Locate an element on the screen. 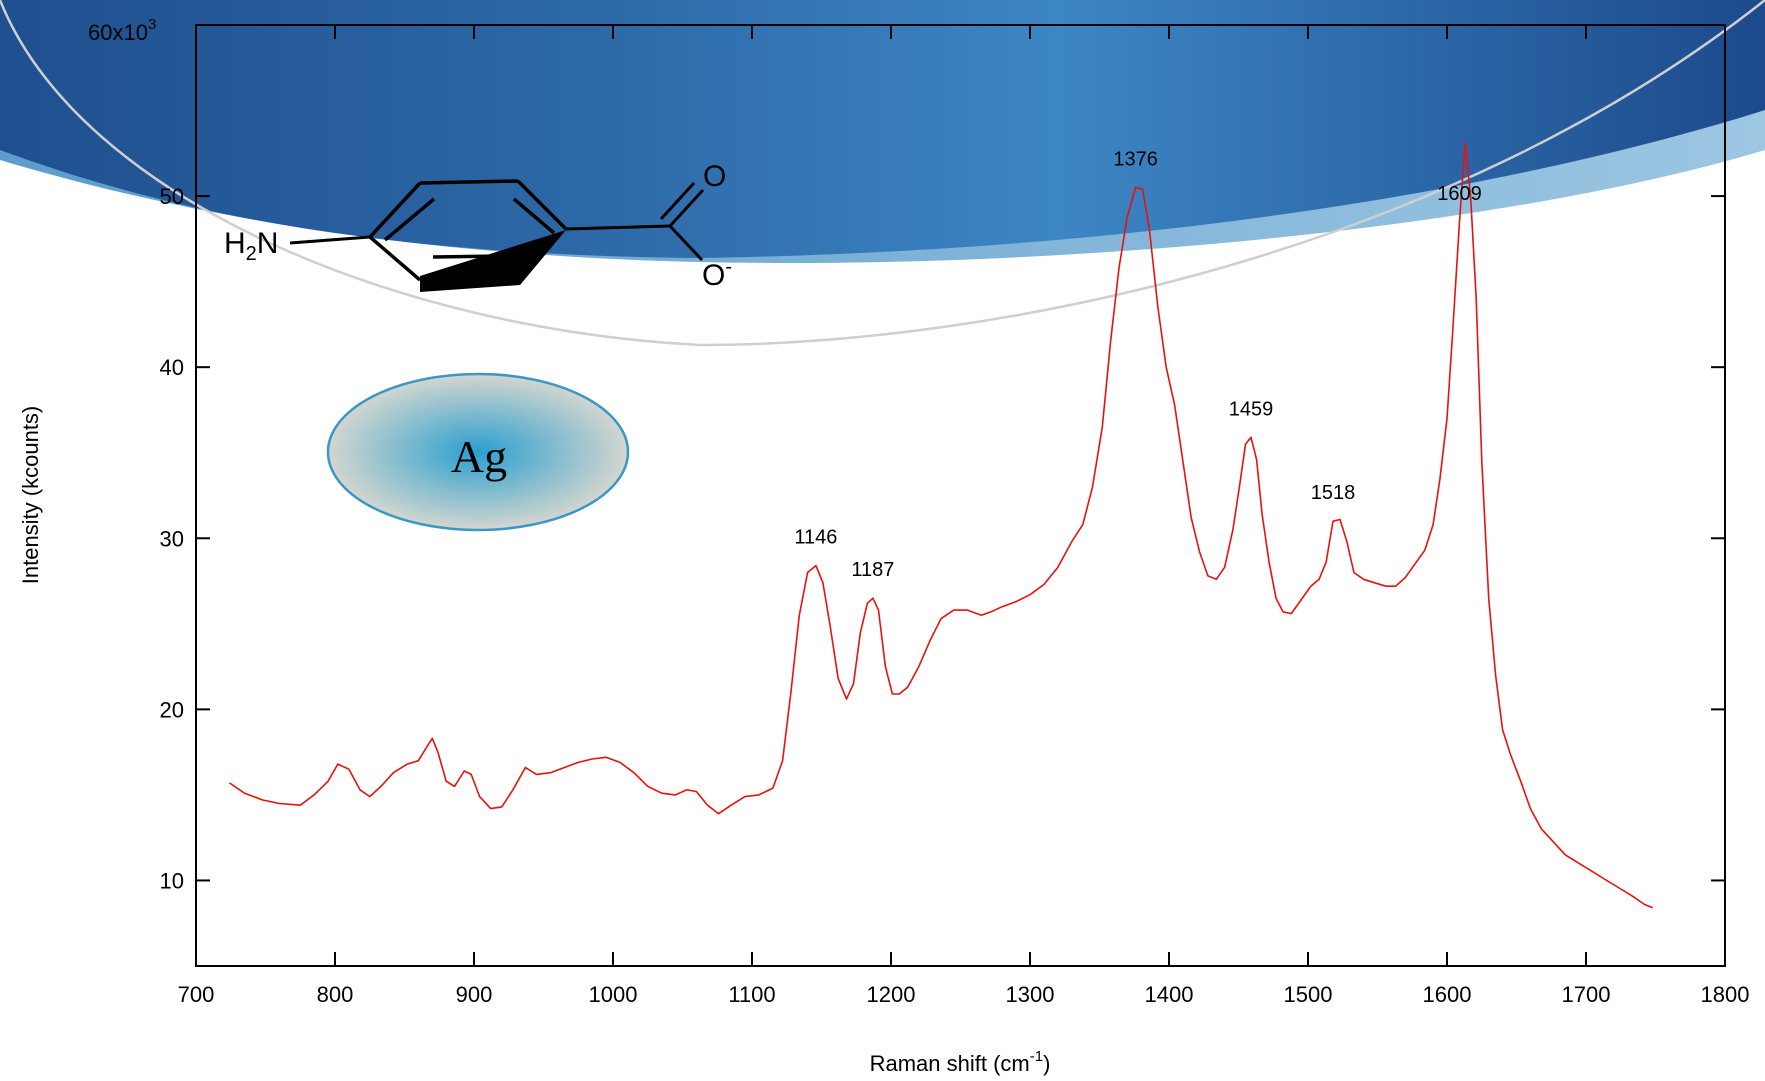  amine-label: H2N is located at coordinates (251, 246).